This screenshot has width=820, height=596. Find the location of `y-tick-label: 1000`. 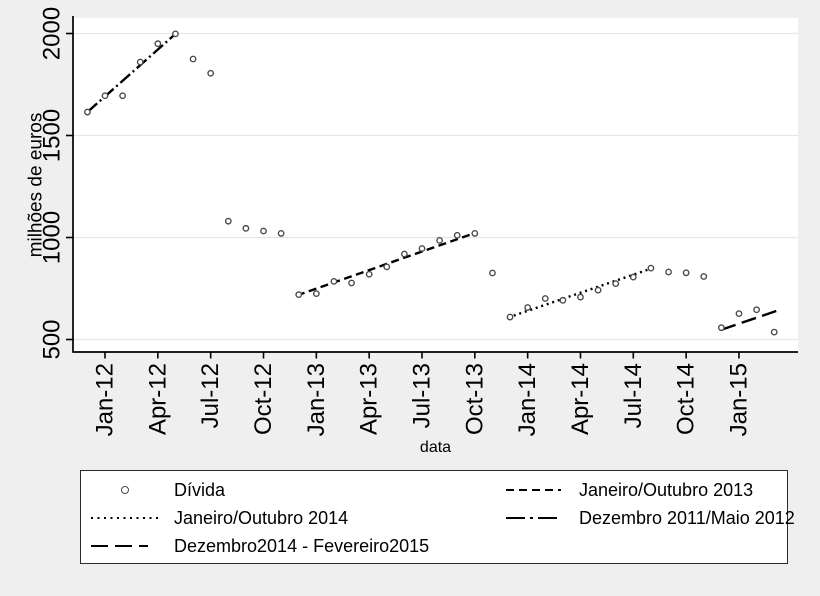

y-tick-label: 1000 is located at coordinates (52, 237).